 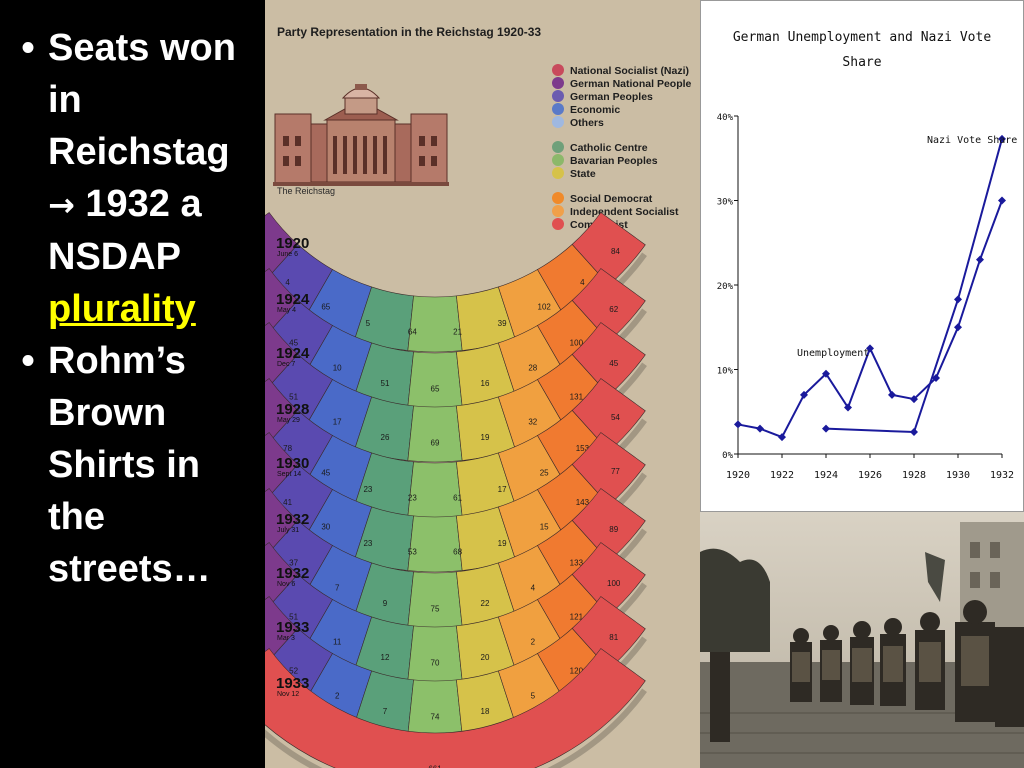 I want to click on election-date-label: Dec 7, so click(x=286, y=364).